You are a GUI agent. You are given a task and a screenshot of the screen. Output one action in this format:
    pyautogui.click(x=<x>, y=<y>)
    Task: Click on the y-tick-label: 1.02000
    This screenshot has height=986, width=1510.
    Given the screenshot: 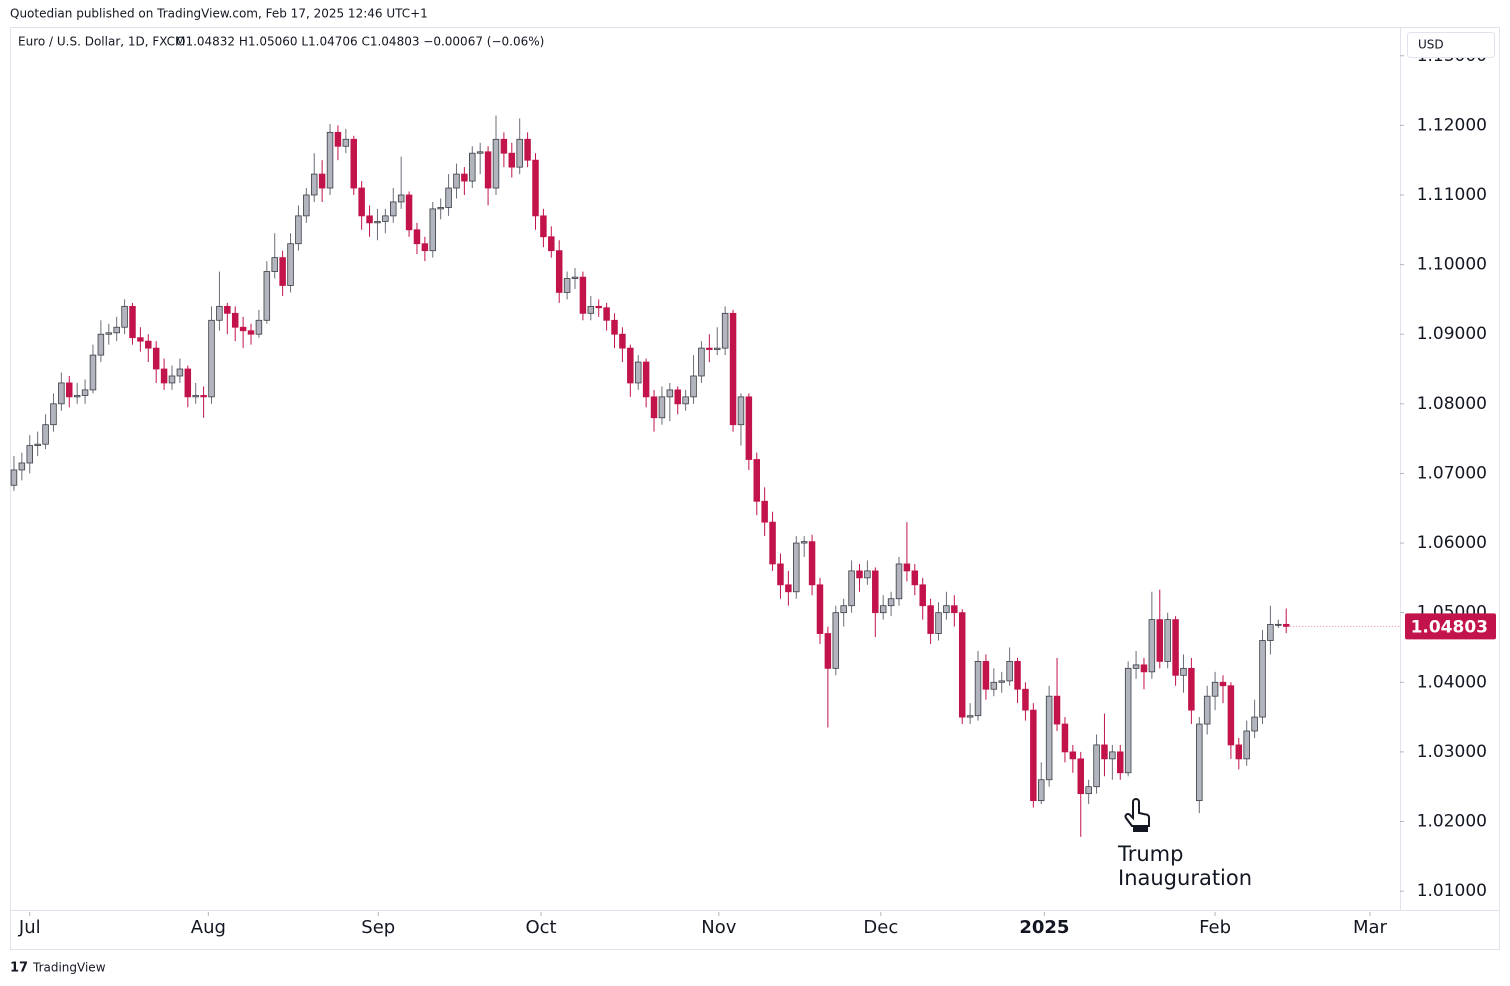 What is the action you would take?
    pyautogui.click(x=1452, y=822)
    